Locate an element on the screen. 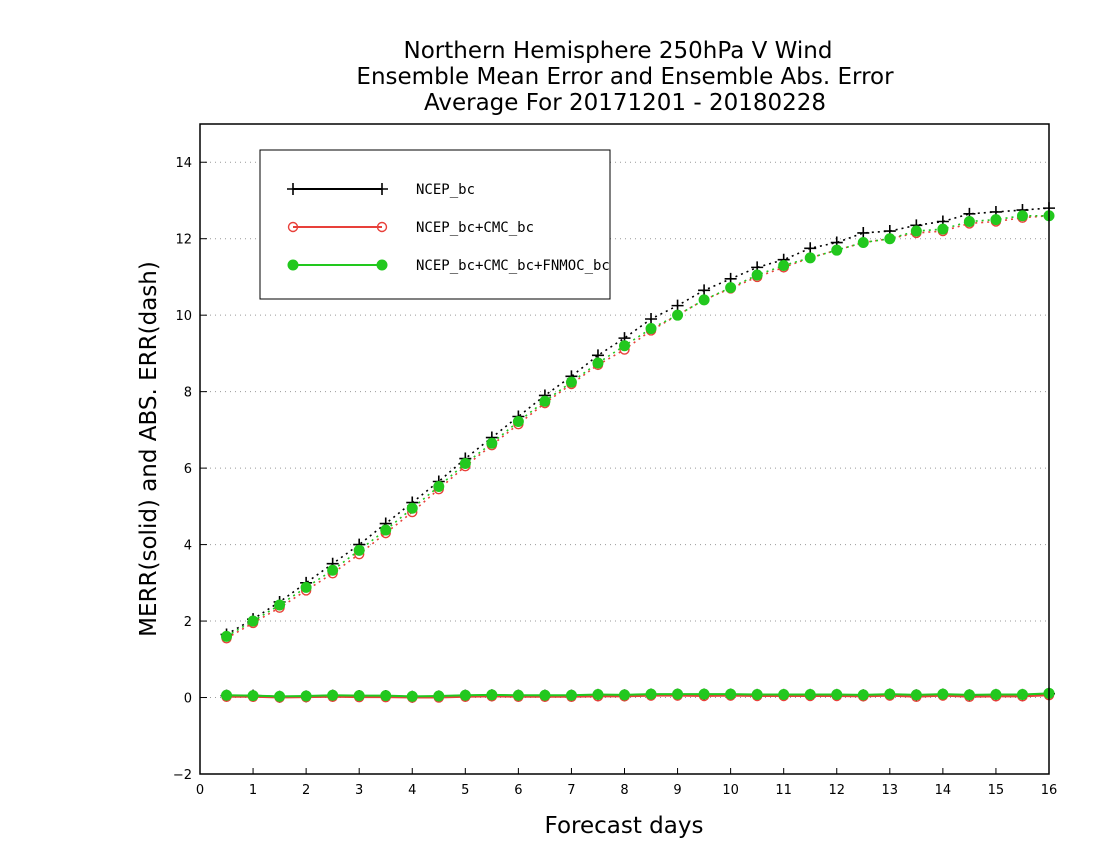 The width and height of the screenshot is (1100, 850). x-tick-label: 14 is located at coordinates (943, 790).